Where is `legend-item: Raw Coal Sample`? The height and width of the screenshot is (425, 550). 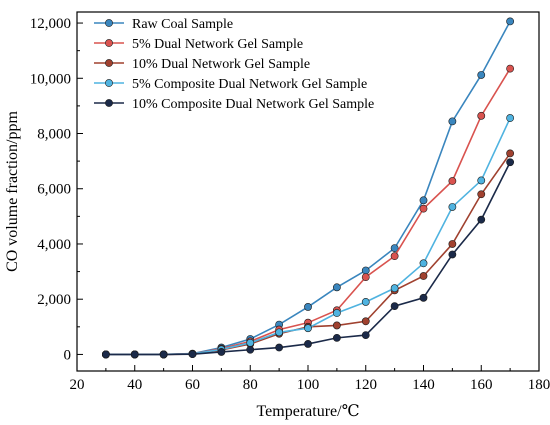
legend-item: Raw Coal Sample is located at coordinates (163, 24).